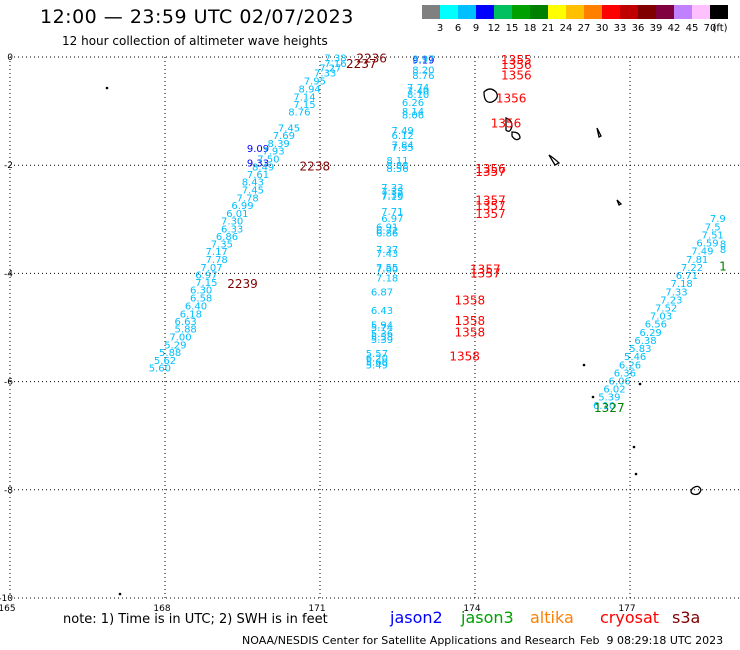 The height and width of the screenshot is (650, 740). Describe the element at coordinates (242, 206) in the screenshot. I see `wave-height-label: 6.99` at that location.